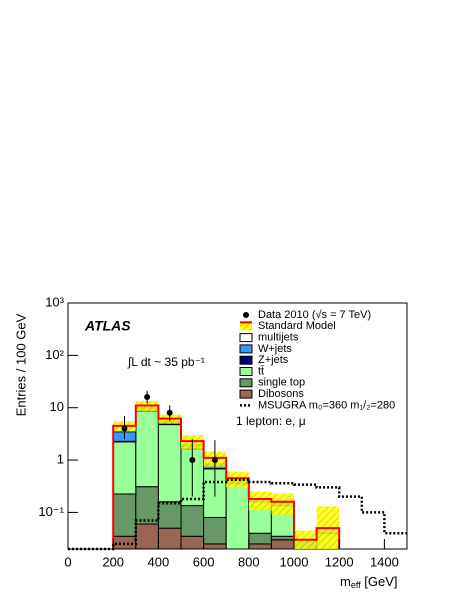 The height and width of the screenshot is (599, 463). Describe the element at coordinates (261, 371) in the screenshot. I see `legend-label: tt̄` at that location.